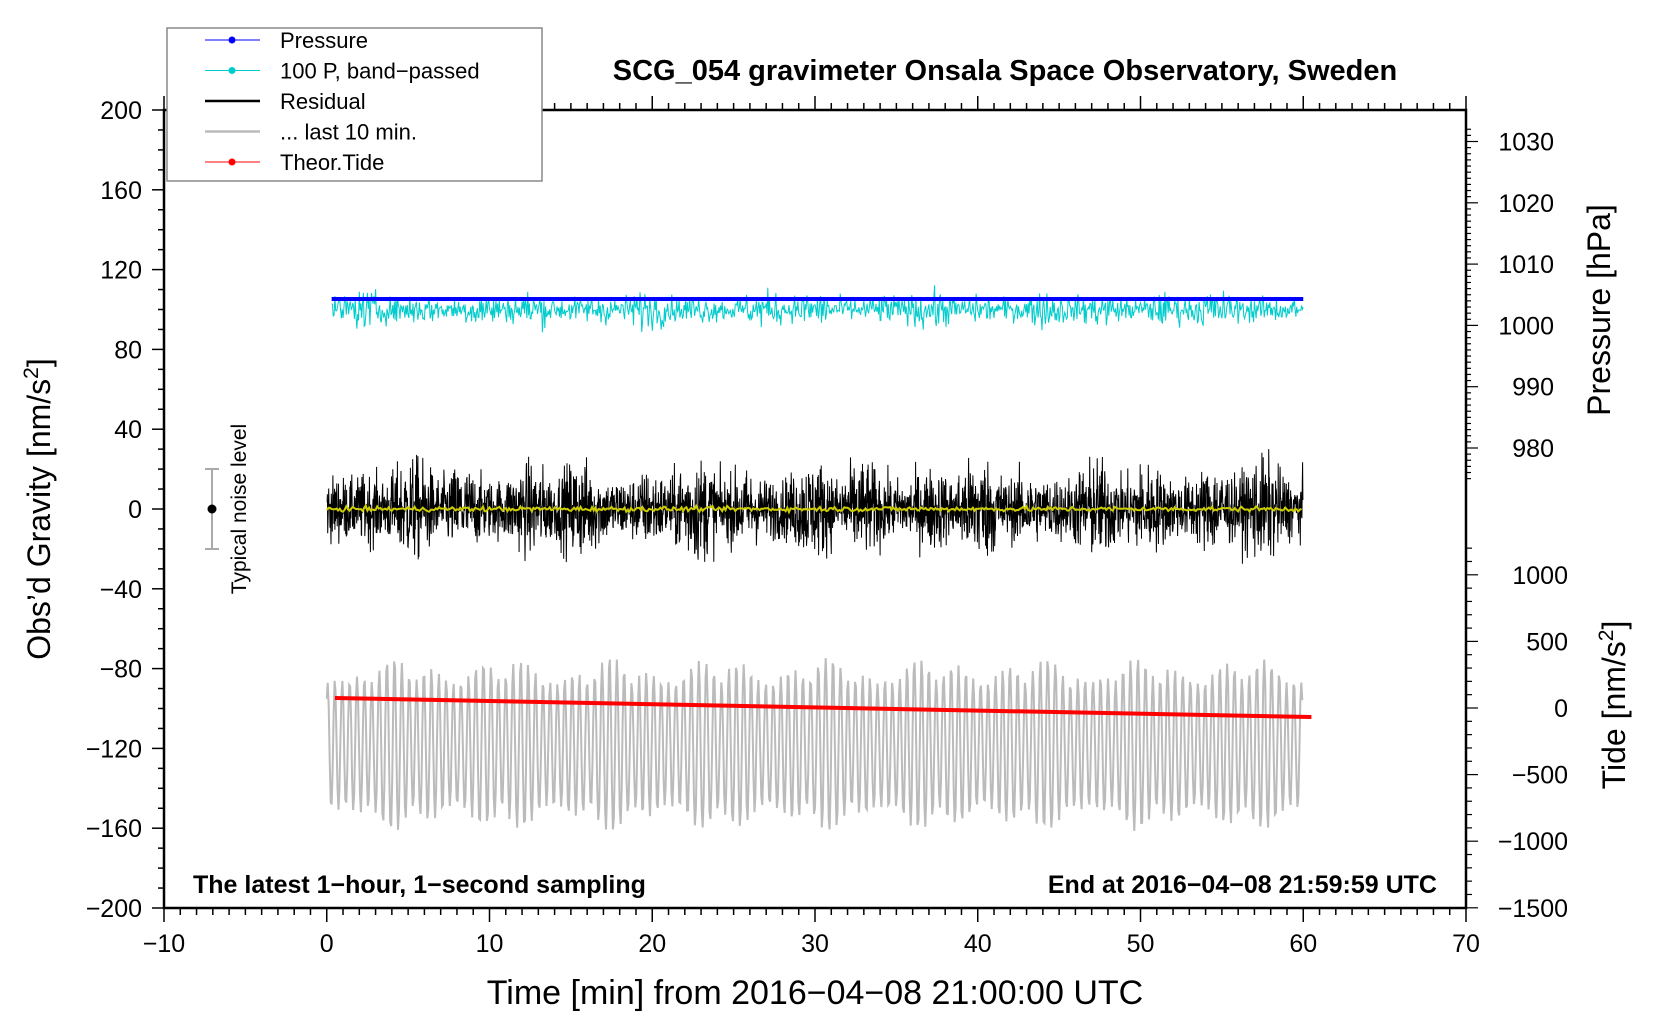  What do you see at coordinates (814, 509) in the screenshot?
I see `series-residual-smoothed` at bounding box center [814, 509].